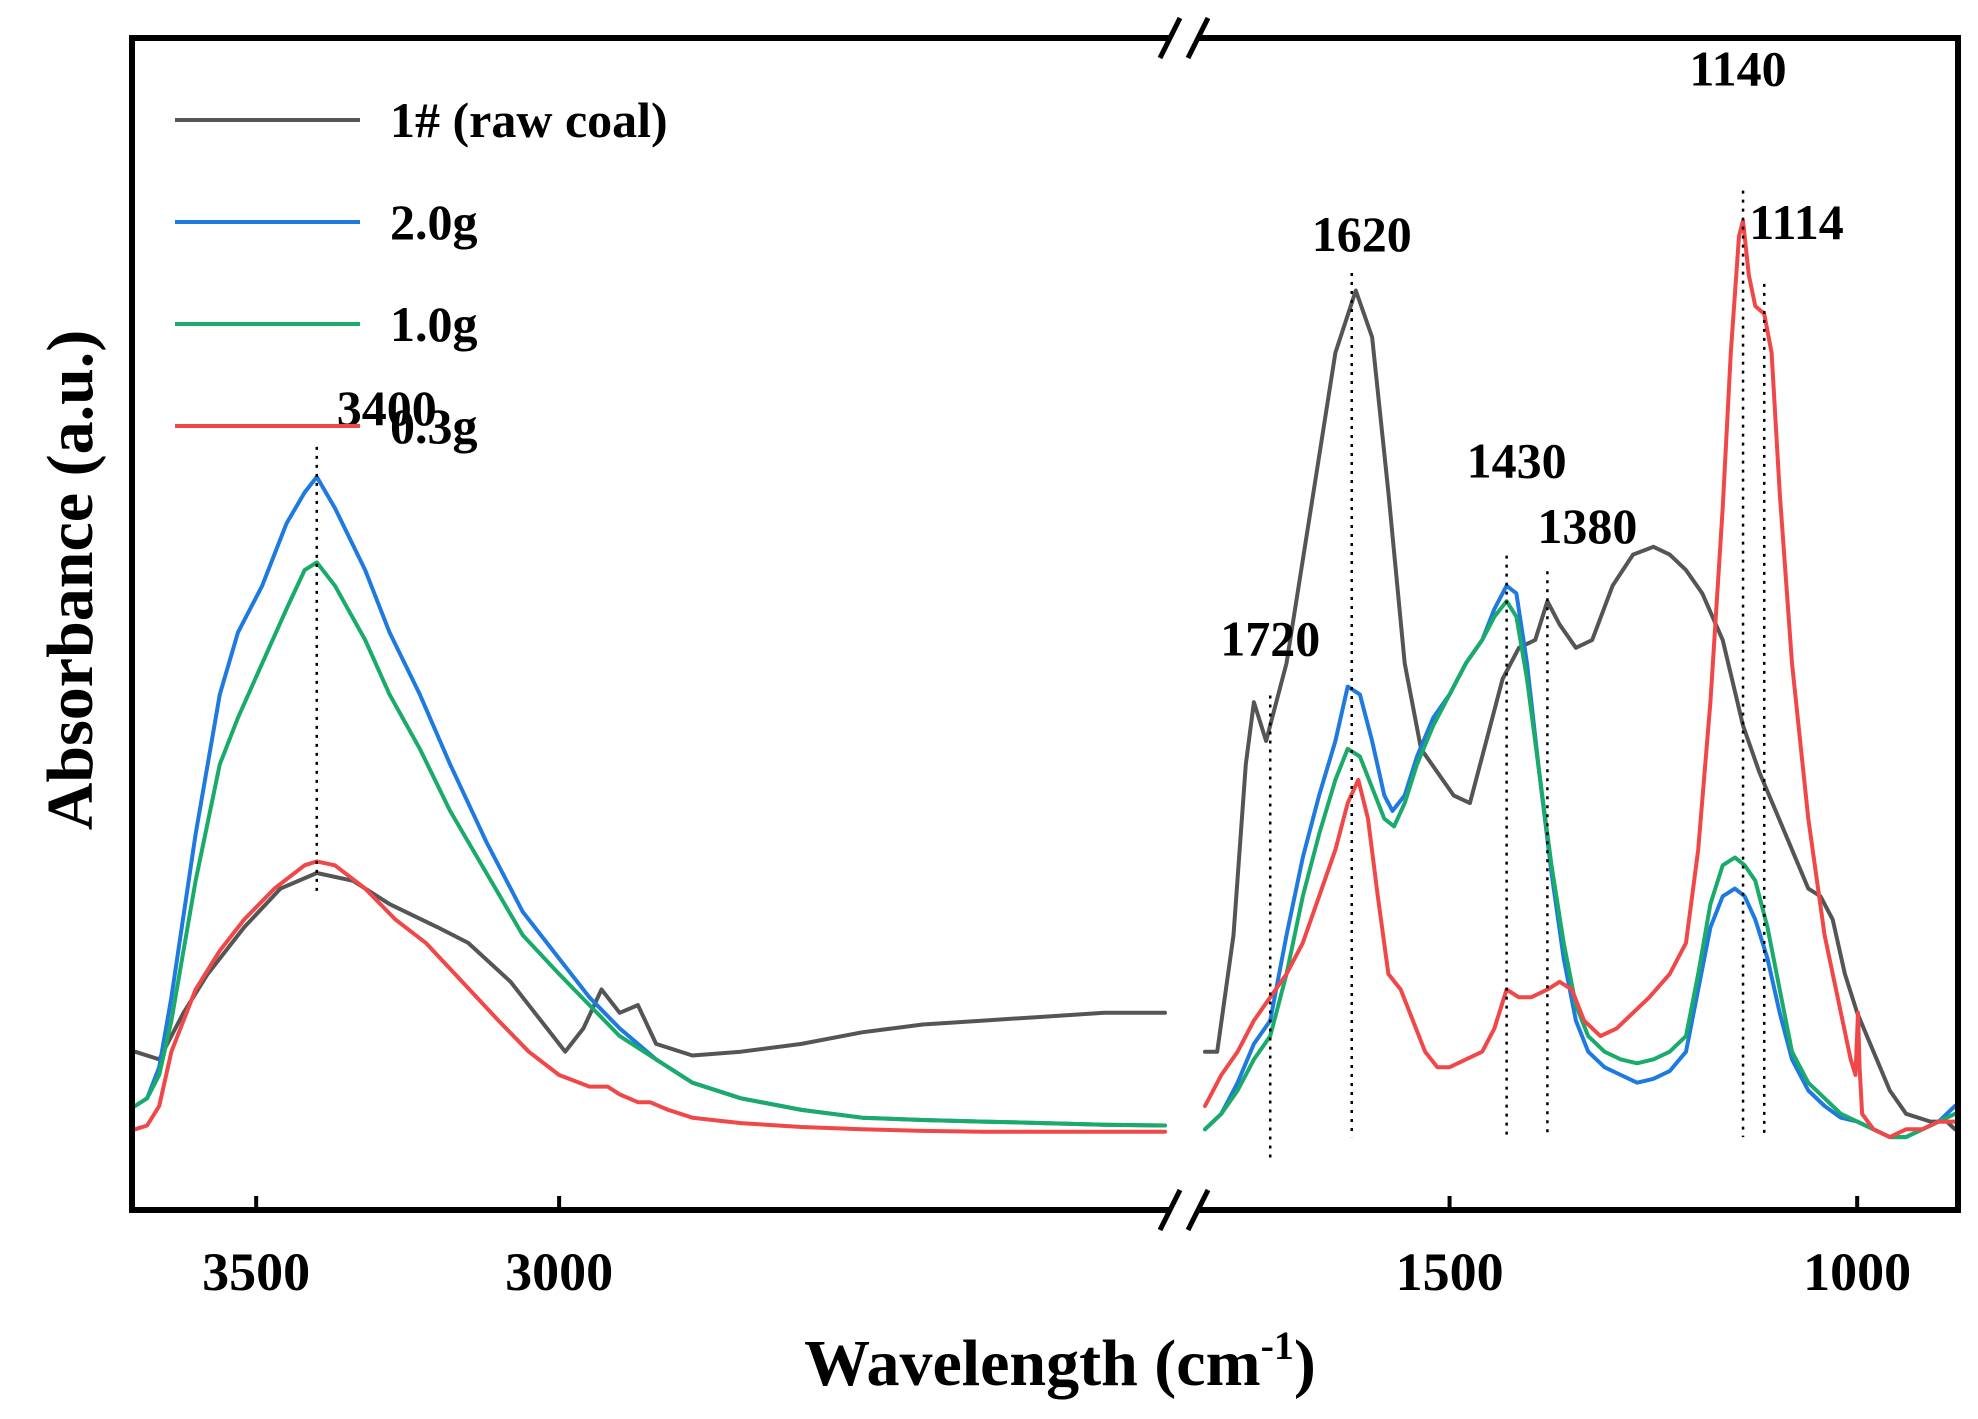 The height and width of the screenshot is (1419, 1978). What do you see at coordinates (1737, 69) in the screenshot?
I see `peak-label-1140: 1140` at bounding box center [1737, 69].